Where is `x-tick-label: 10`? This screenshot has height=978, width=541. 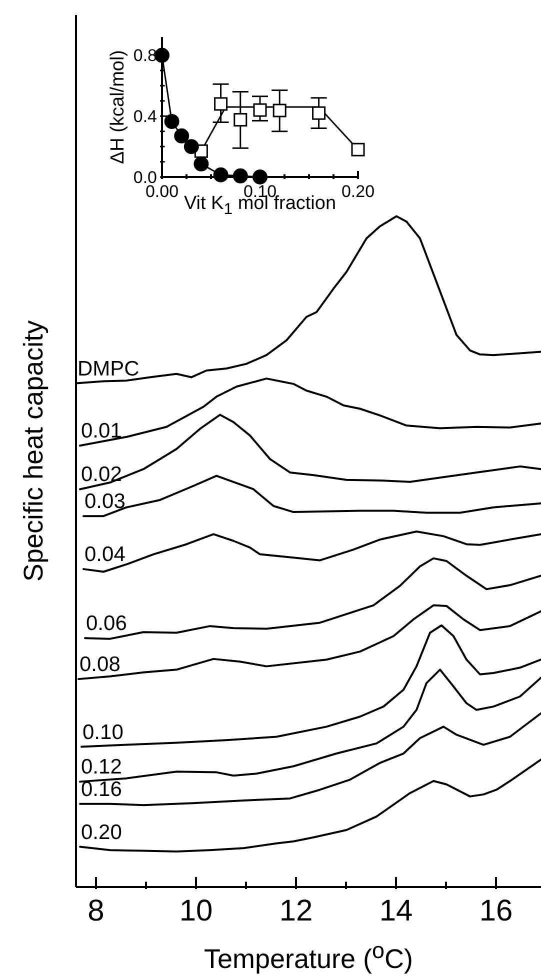
x-tick-label: 10 is located at coordinates (196, 911).